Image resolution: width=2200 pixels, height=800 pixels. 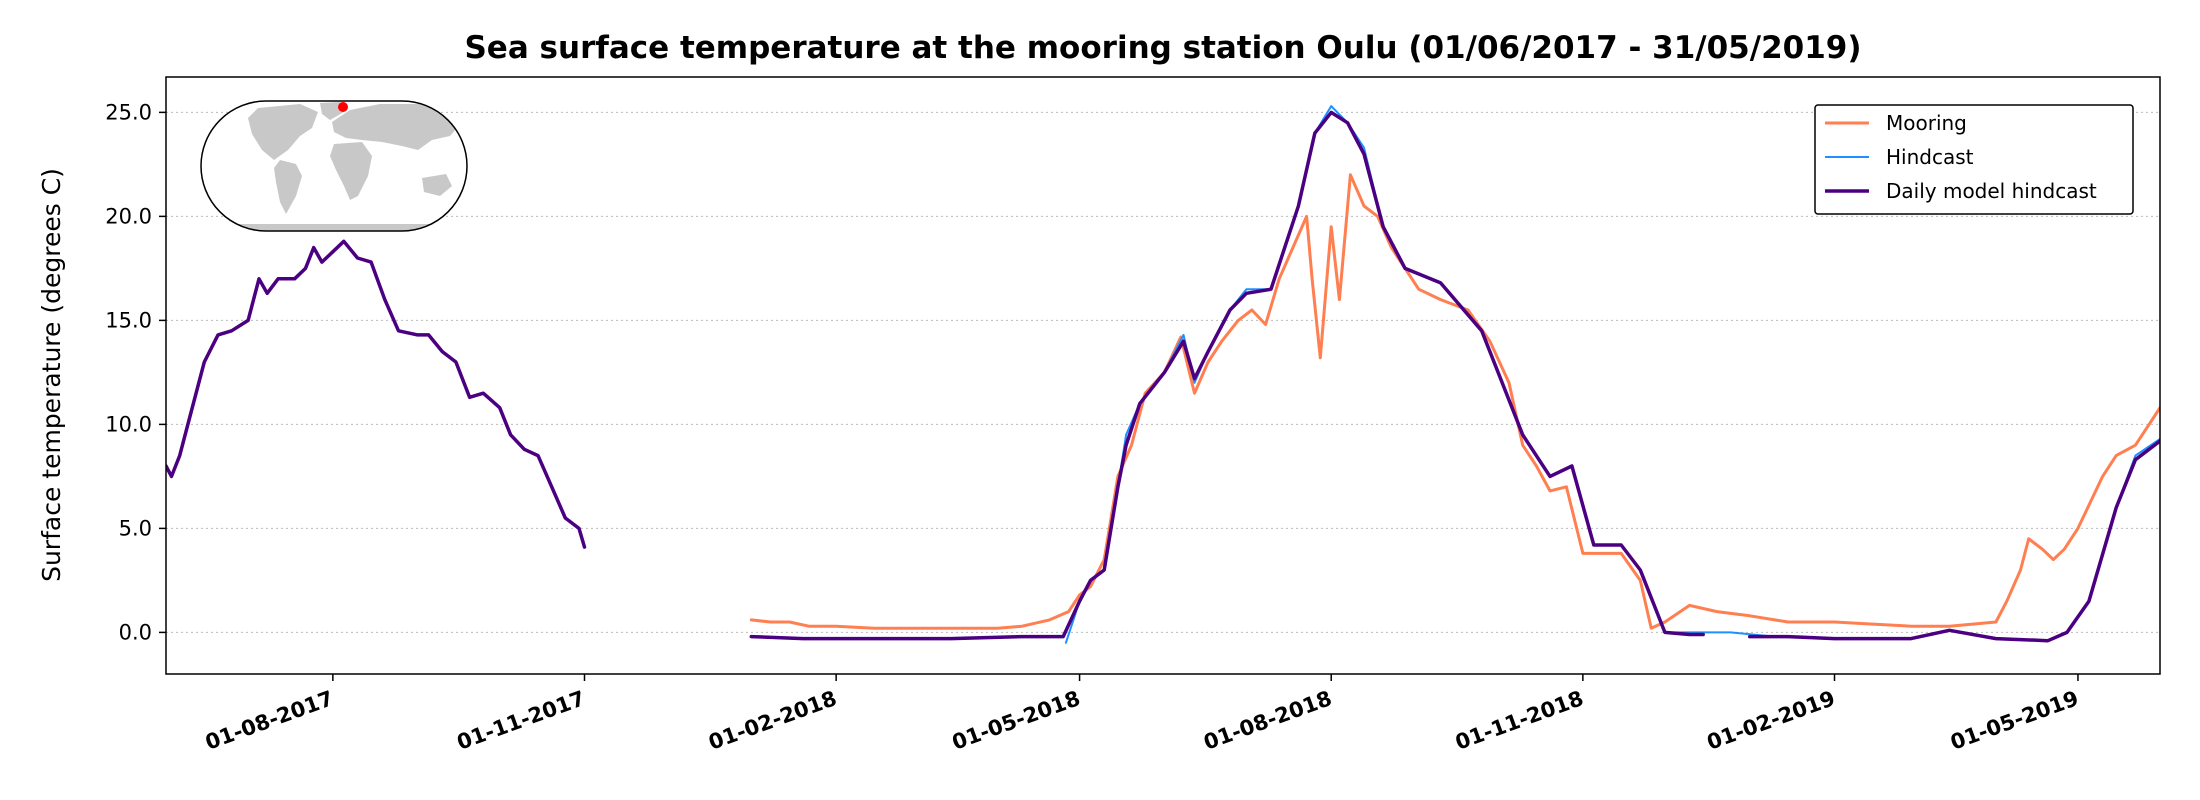 I want to click on y-tick-label: 10.0, so click(x=128, y=424).